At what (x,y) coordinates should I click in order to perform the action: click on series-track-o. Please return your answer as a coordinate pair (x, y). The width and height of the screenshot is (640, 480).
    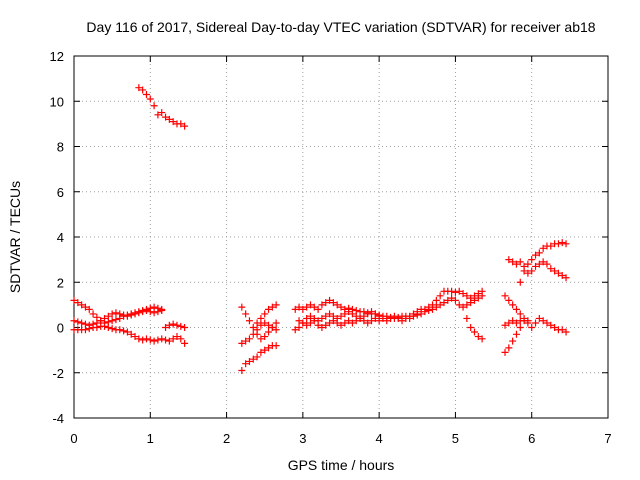
    Looking at the image, I should click on (474, 328).